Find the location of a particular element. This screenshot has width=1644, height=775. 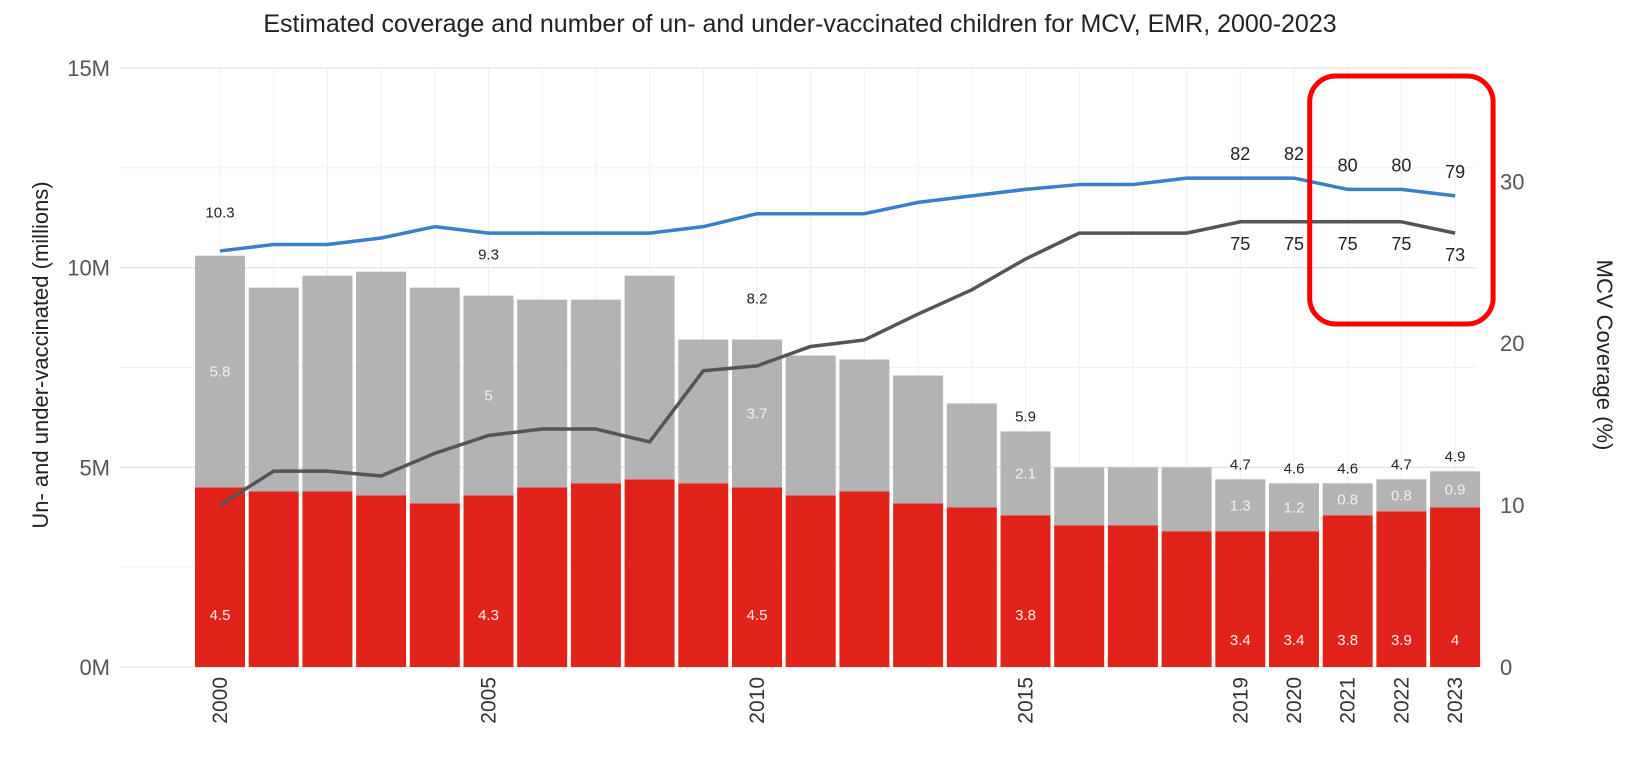

x-tick: 2019 is located at coordinates (1240, 700).